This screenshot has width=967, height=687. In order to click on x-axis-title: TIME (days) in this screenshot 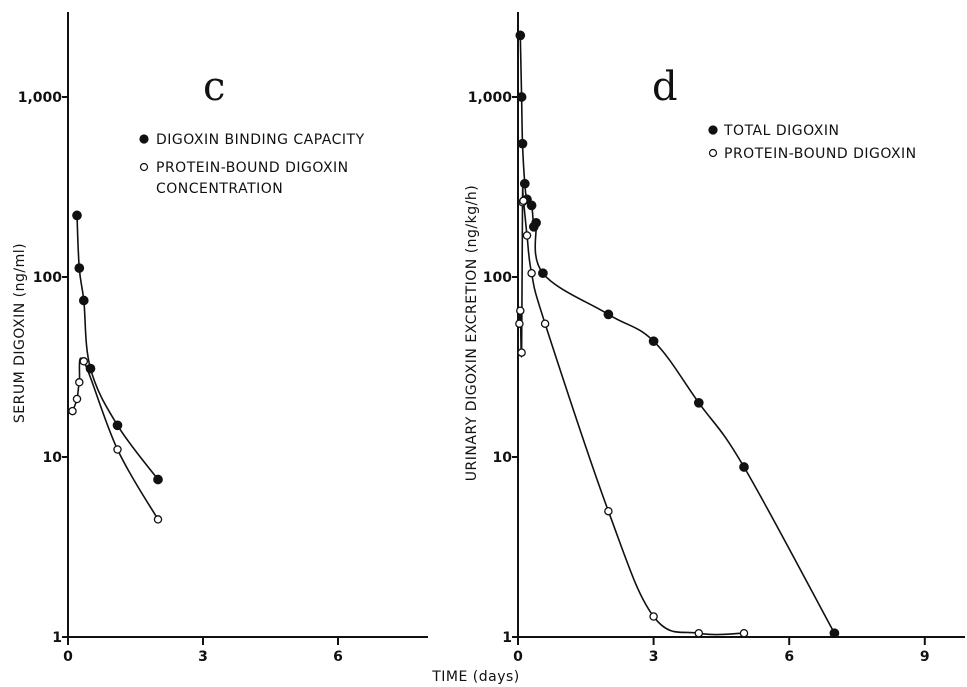, I will do `click(475, 677)`.